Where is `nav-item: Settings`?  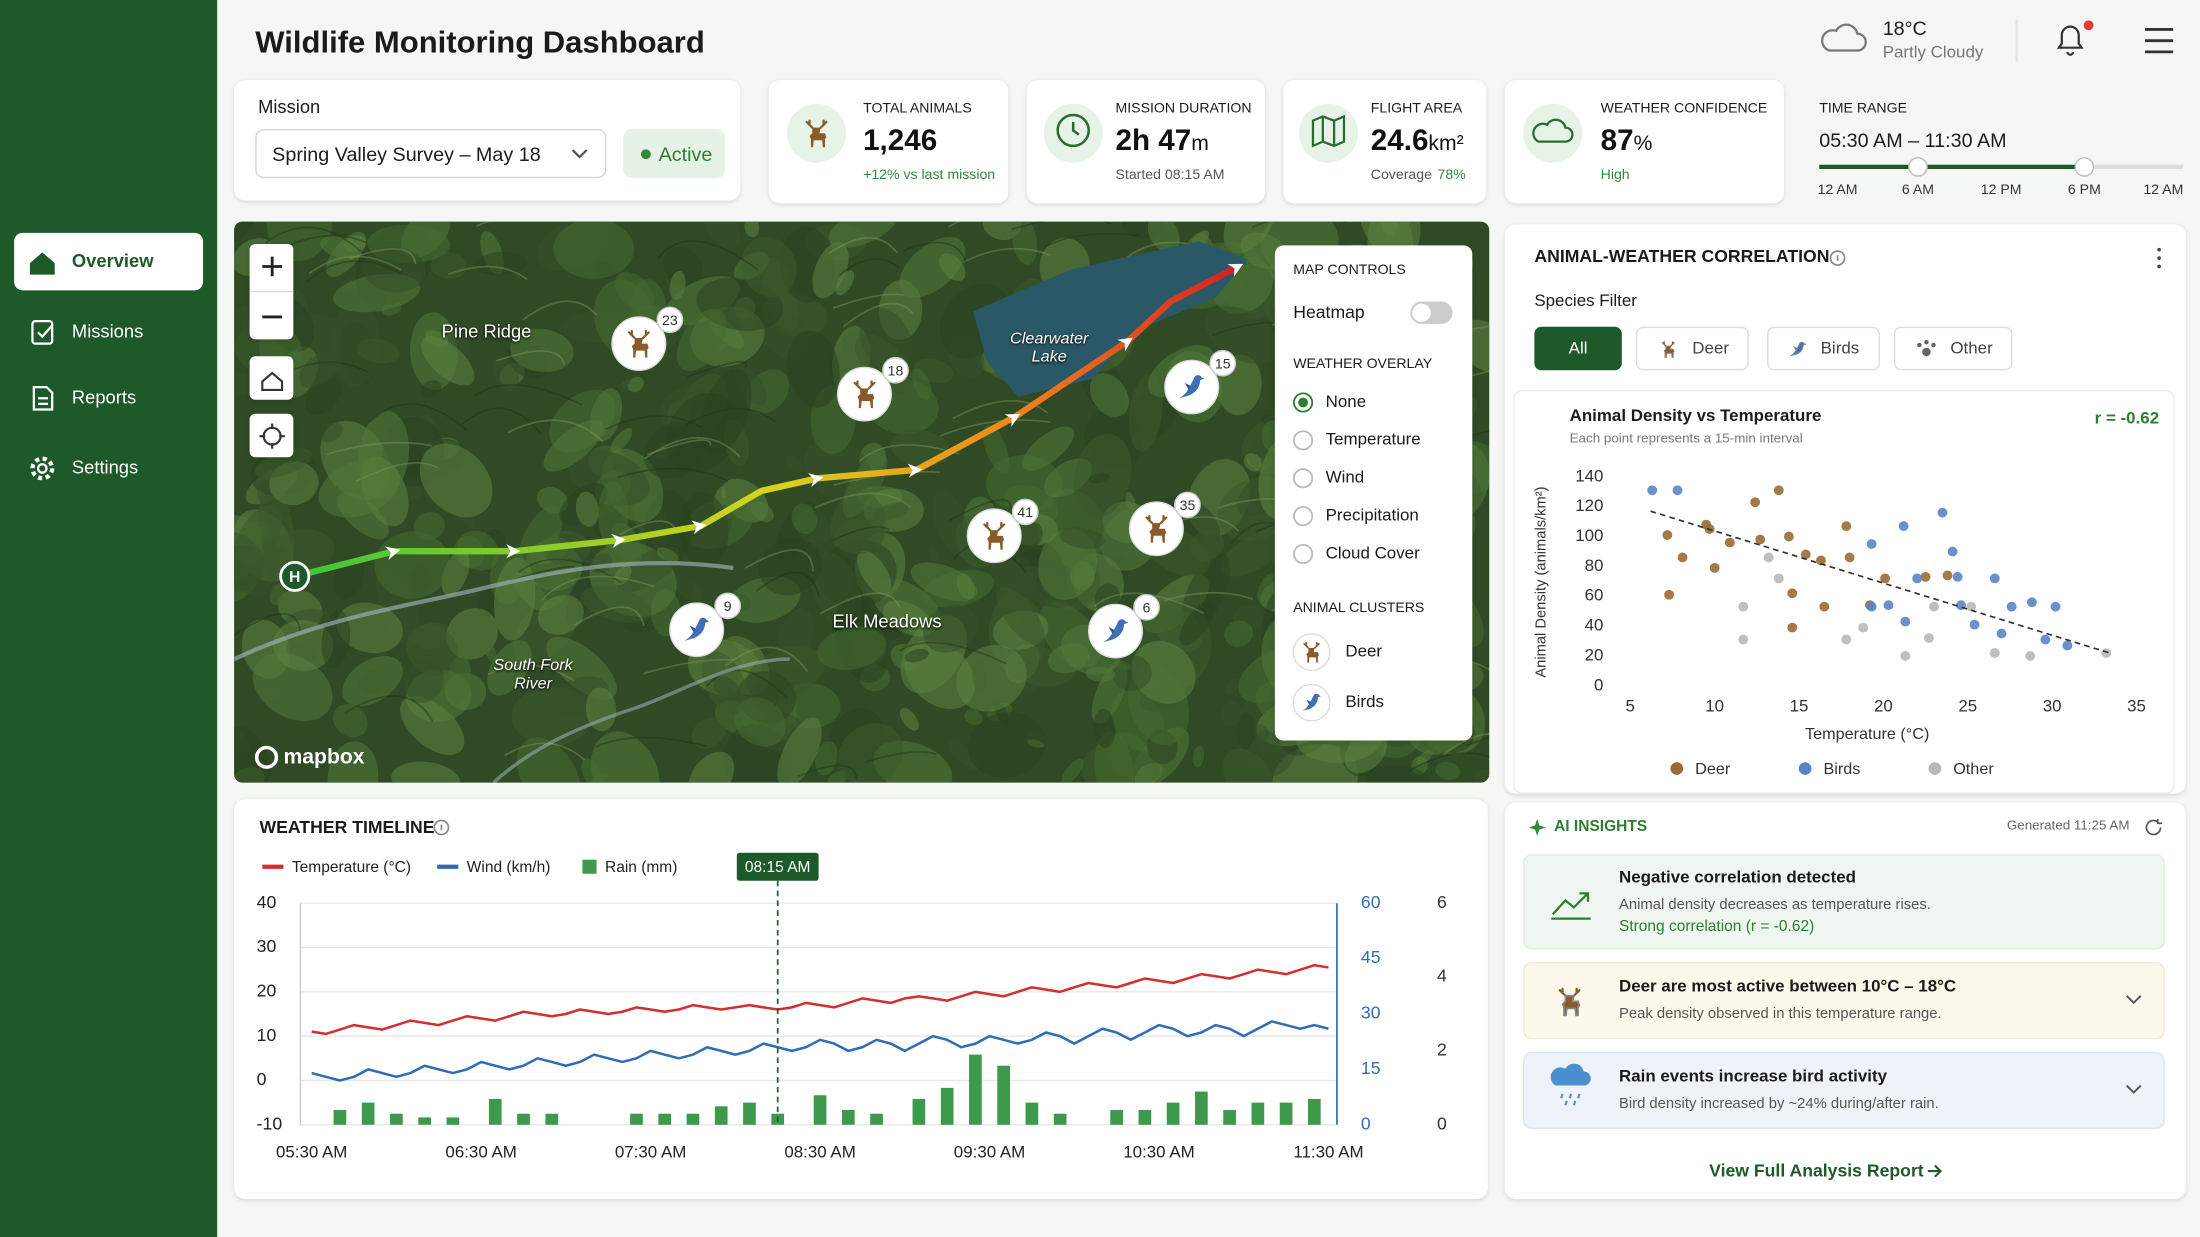
nav-item: Settings is located at coordinates (105, 467).